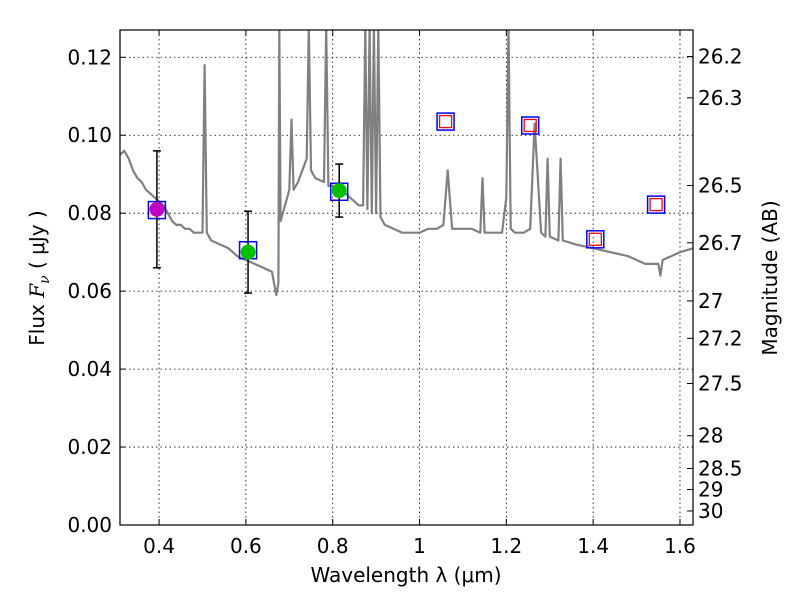 Image resolution: width=800 pixels, height=600 pixels. What do you see at coordinates (720, 468) in the screenshot?
I see `y2-tick-label: 28.5` at bounding box center [720, 468].